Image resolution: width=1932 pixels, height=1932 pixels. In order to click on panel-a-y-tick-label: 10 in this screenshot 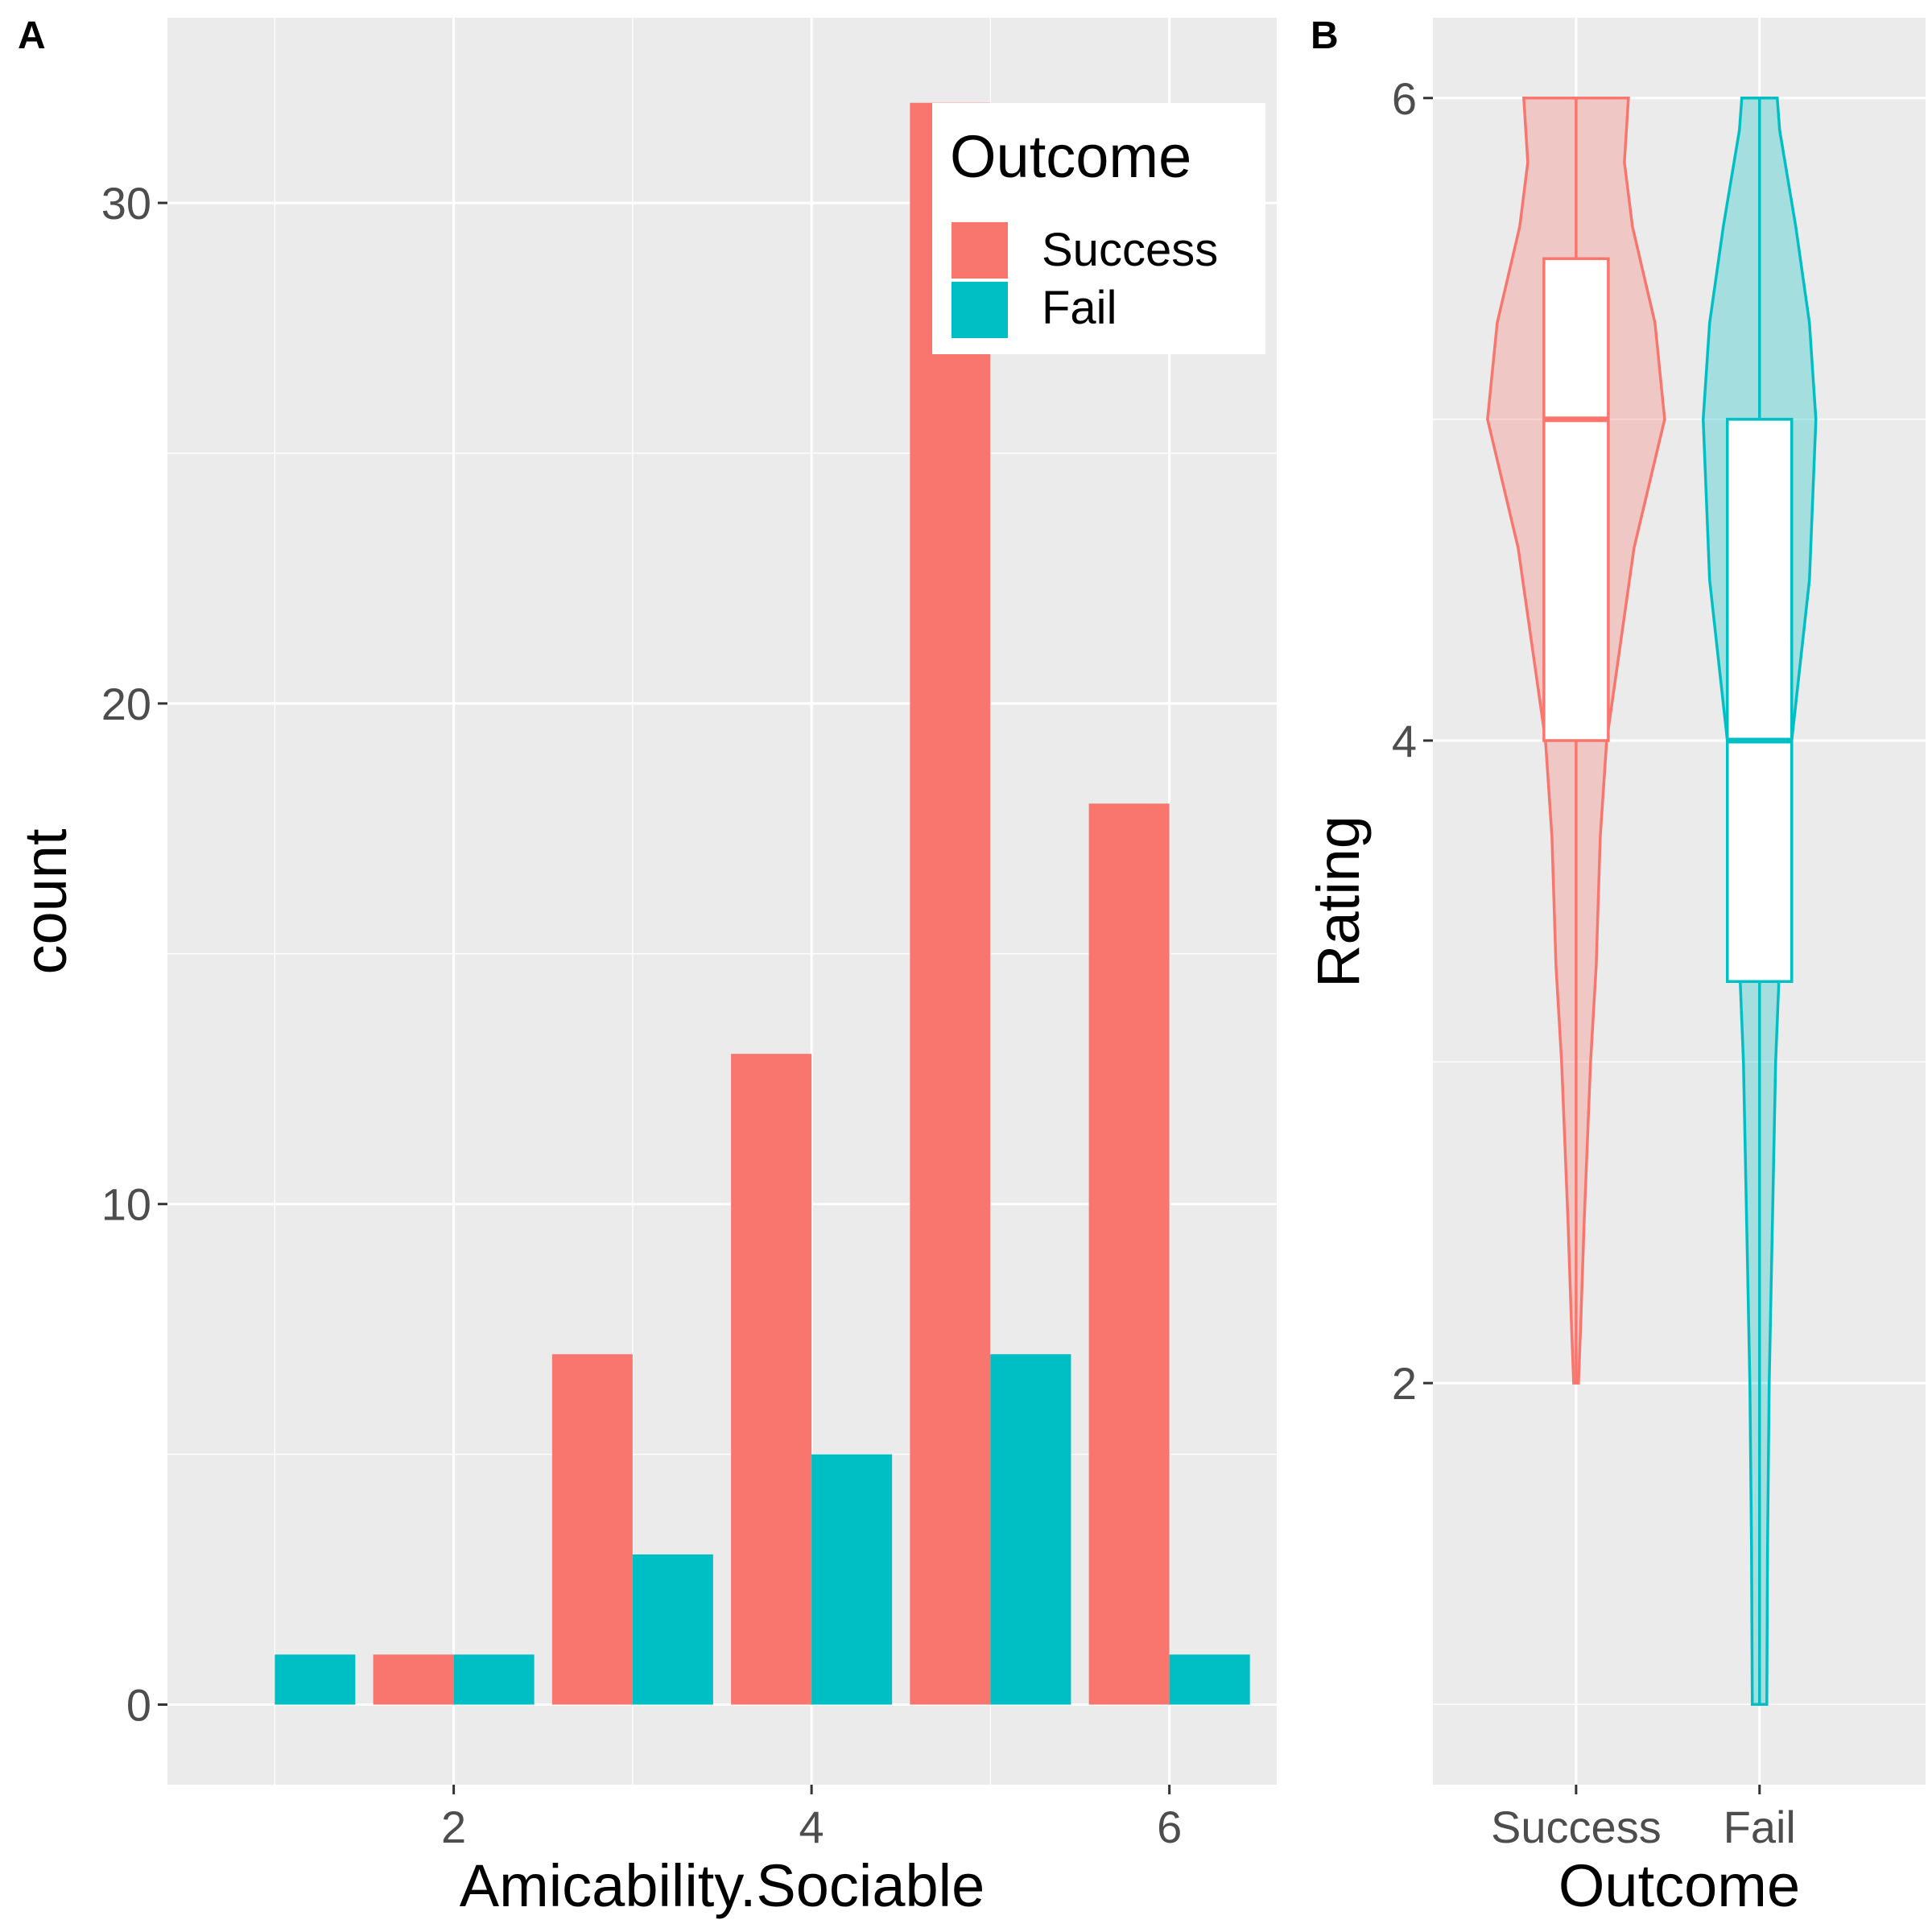, I will do `click(126, 1204)`.